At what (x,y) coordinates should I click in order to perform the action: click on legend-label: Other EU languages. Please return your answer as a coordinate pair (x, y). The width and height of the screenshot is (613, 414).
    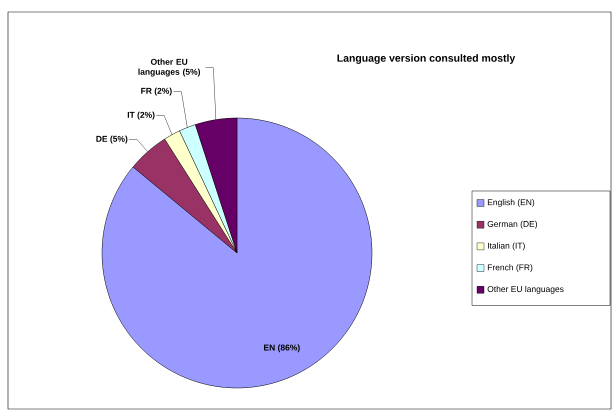
    Looking at the image, I should click on (526, 290).